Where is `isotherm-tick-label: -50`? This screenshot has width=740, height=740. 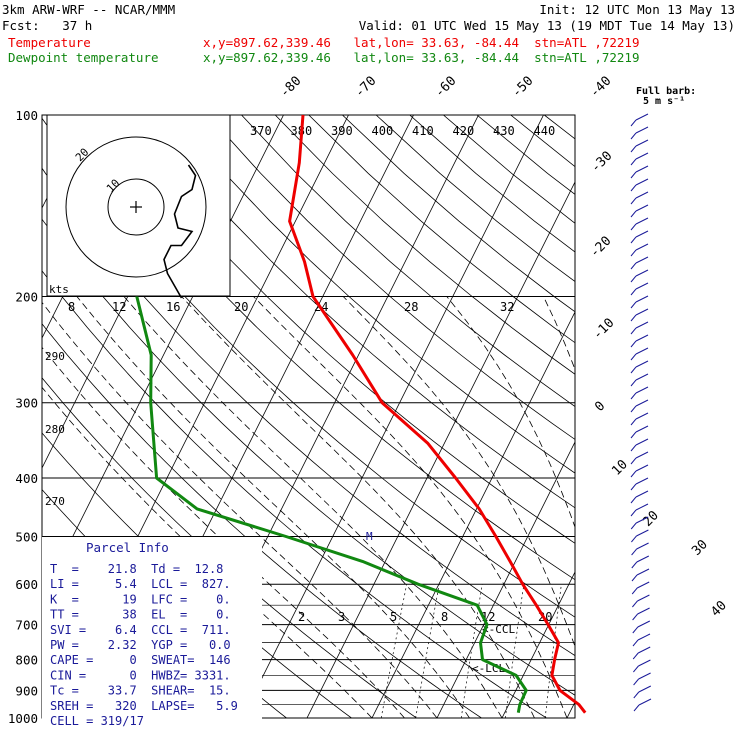
isotherm-tick-label: -50 is located at coordinates (522, 87).